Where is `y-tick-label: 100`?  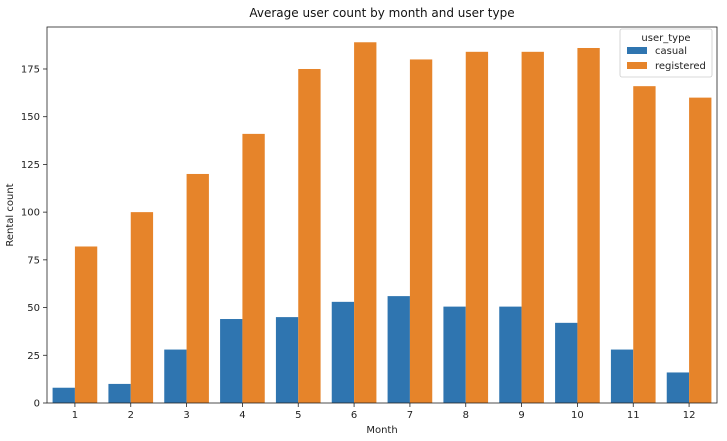 y-tick-label: 100 is located at coordinates (30, 213).